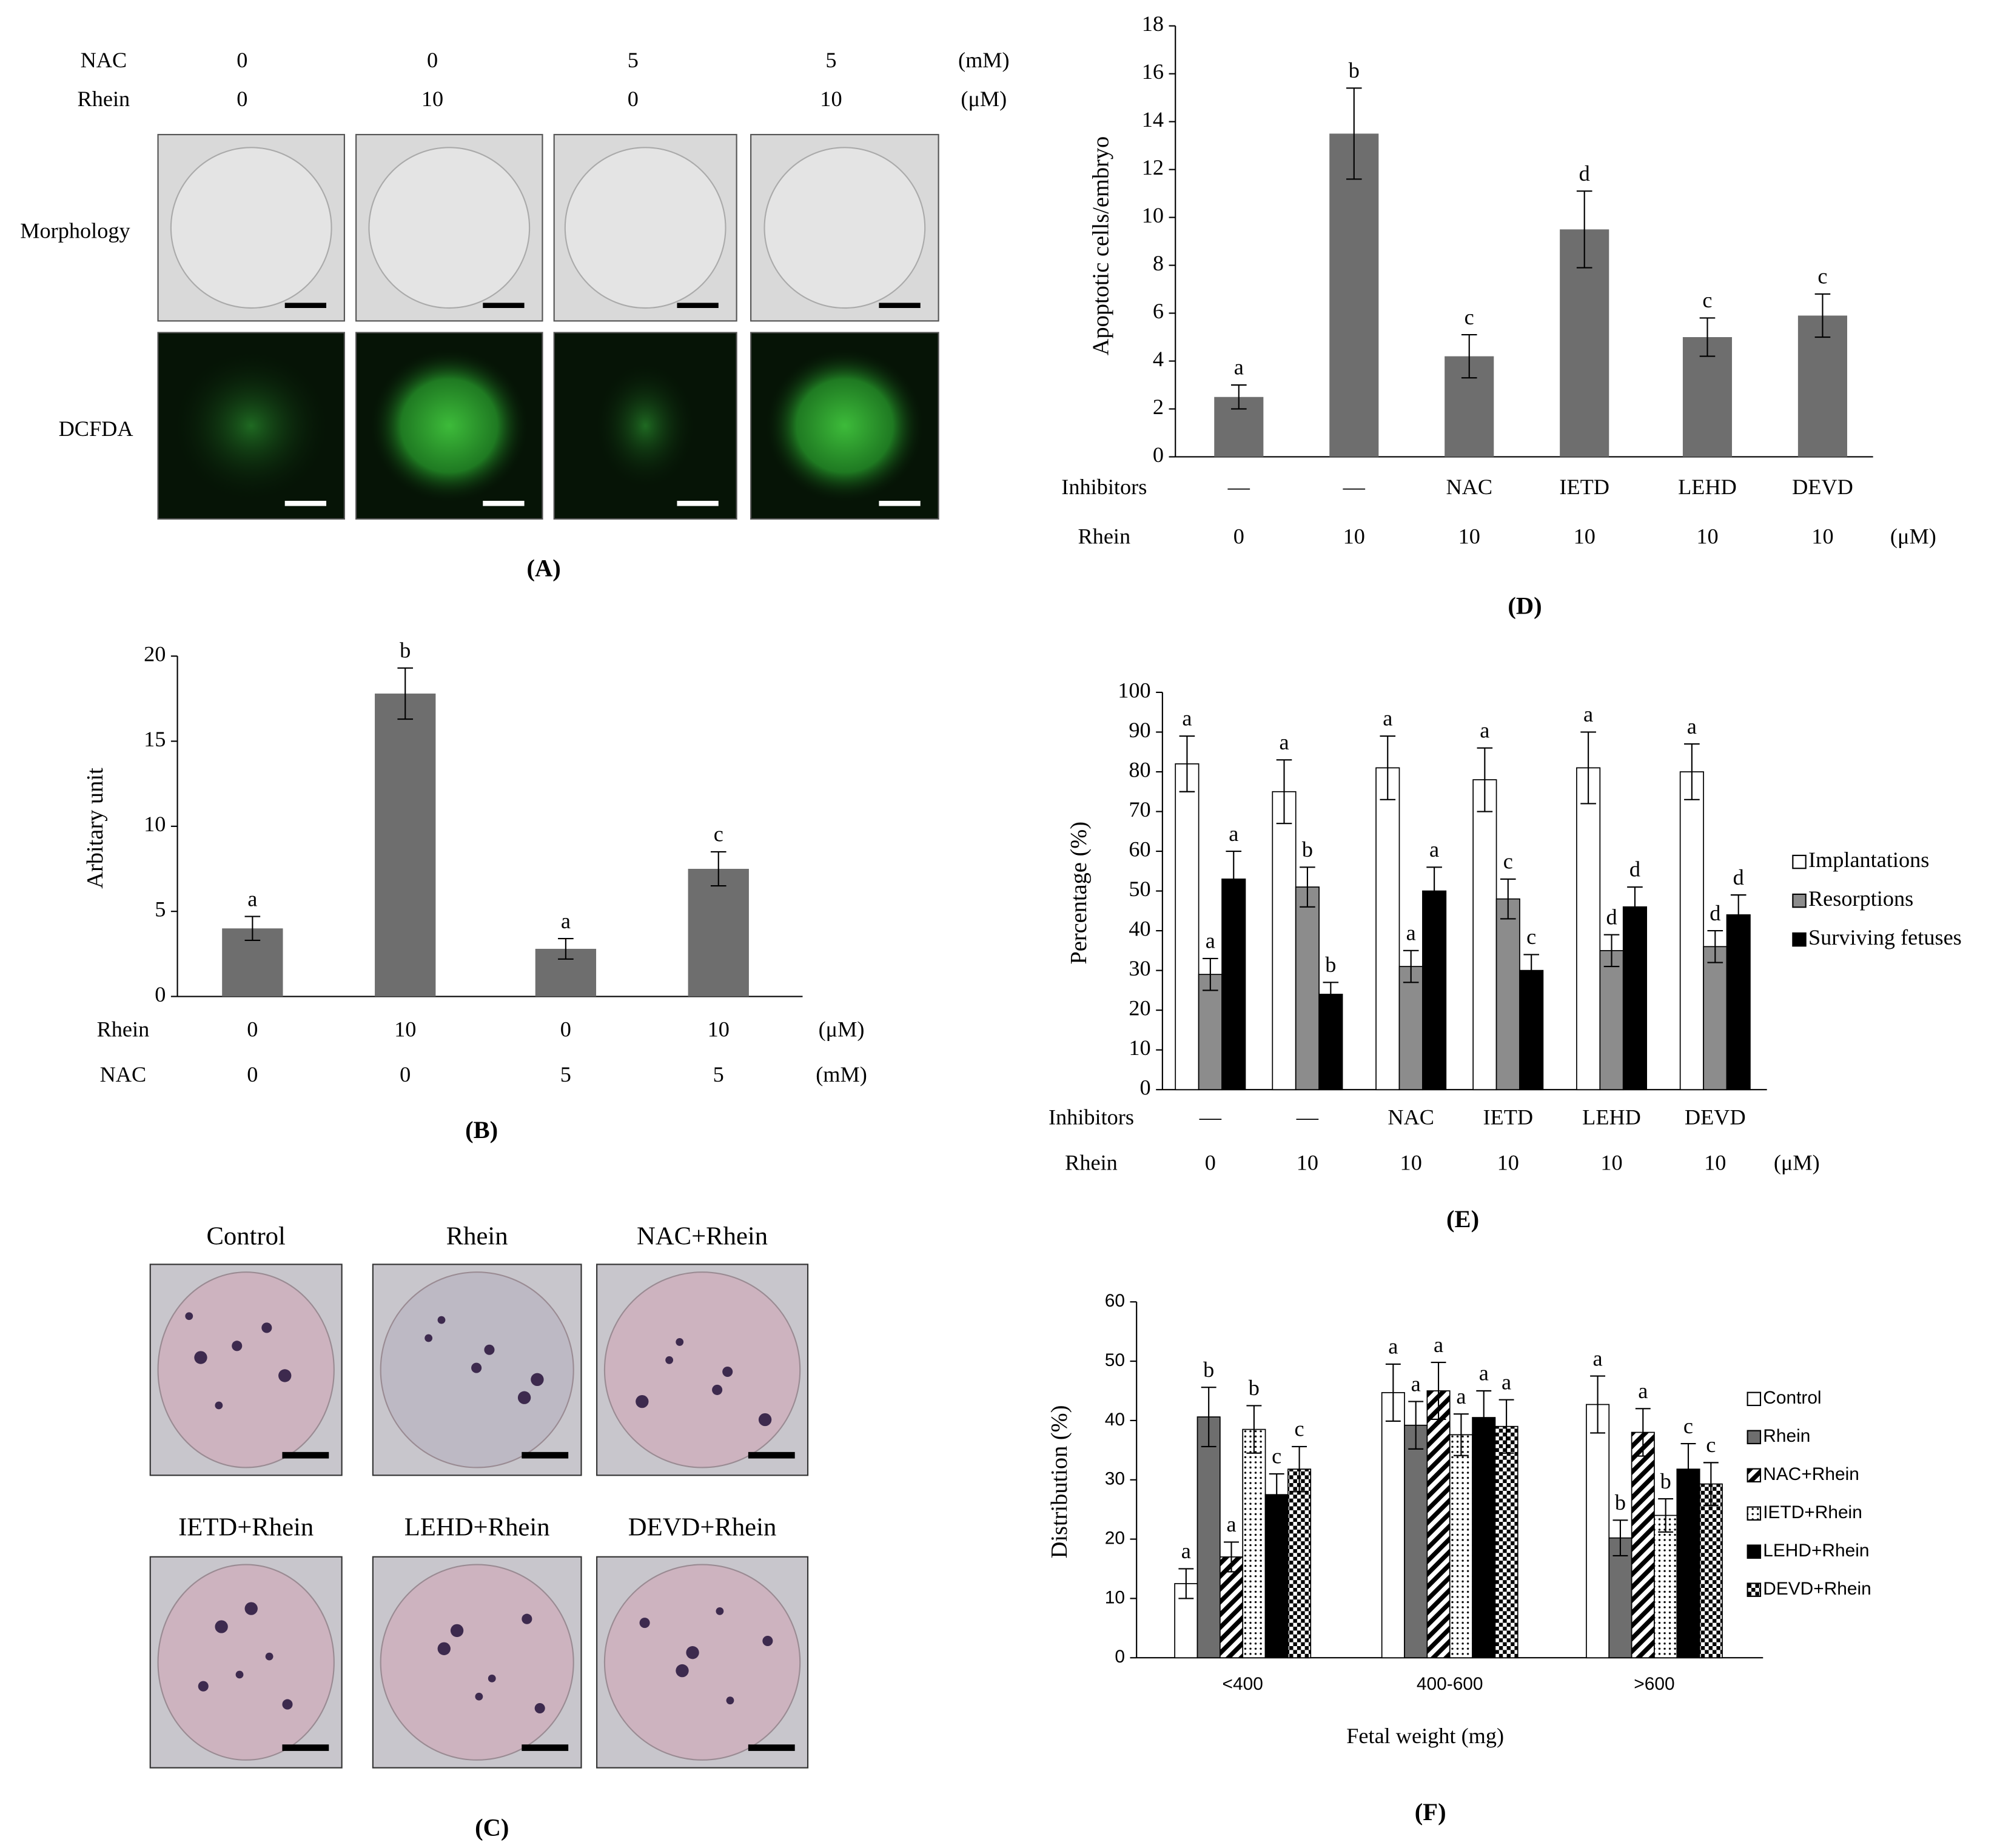  Describe the element at coordinates (1139, 810) in the screenshot. I see `y-tick-label: 70` at that location.